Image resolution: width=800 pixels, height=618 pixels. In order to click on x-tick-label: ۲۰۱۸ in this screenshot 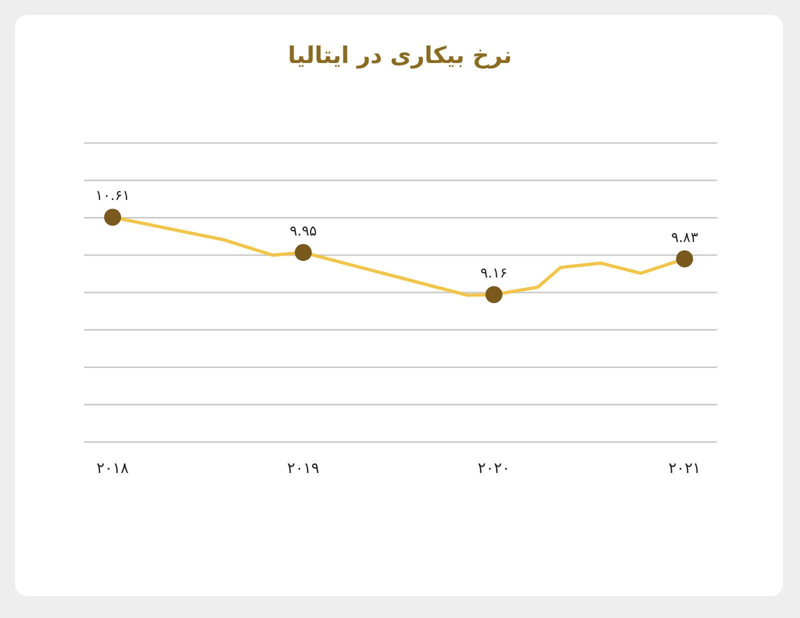, I will do `click(112, 468)`.